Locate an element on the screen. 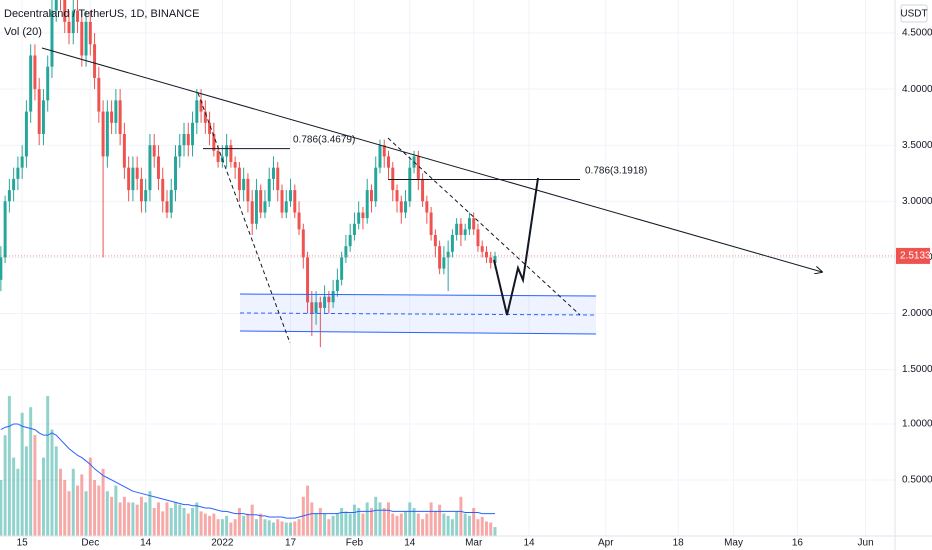  x-tick-label: Dec is located at coordinates (90, 543).